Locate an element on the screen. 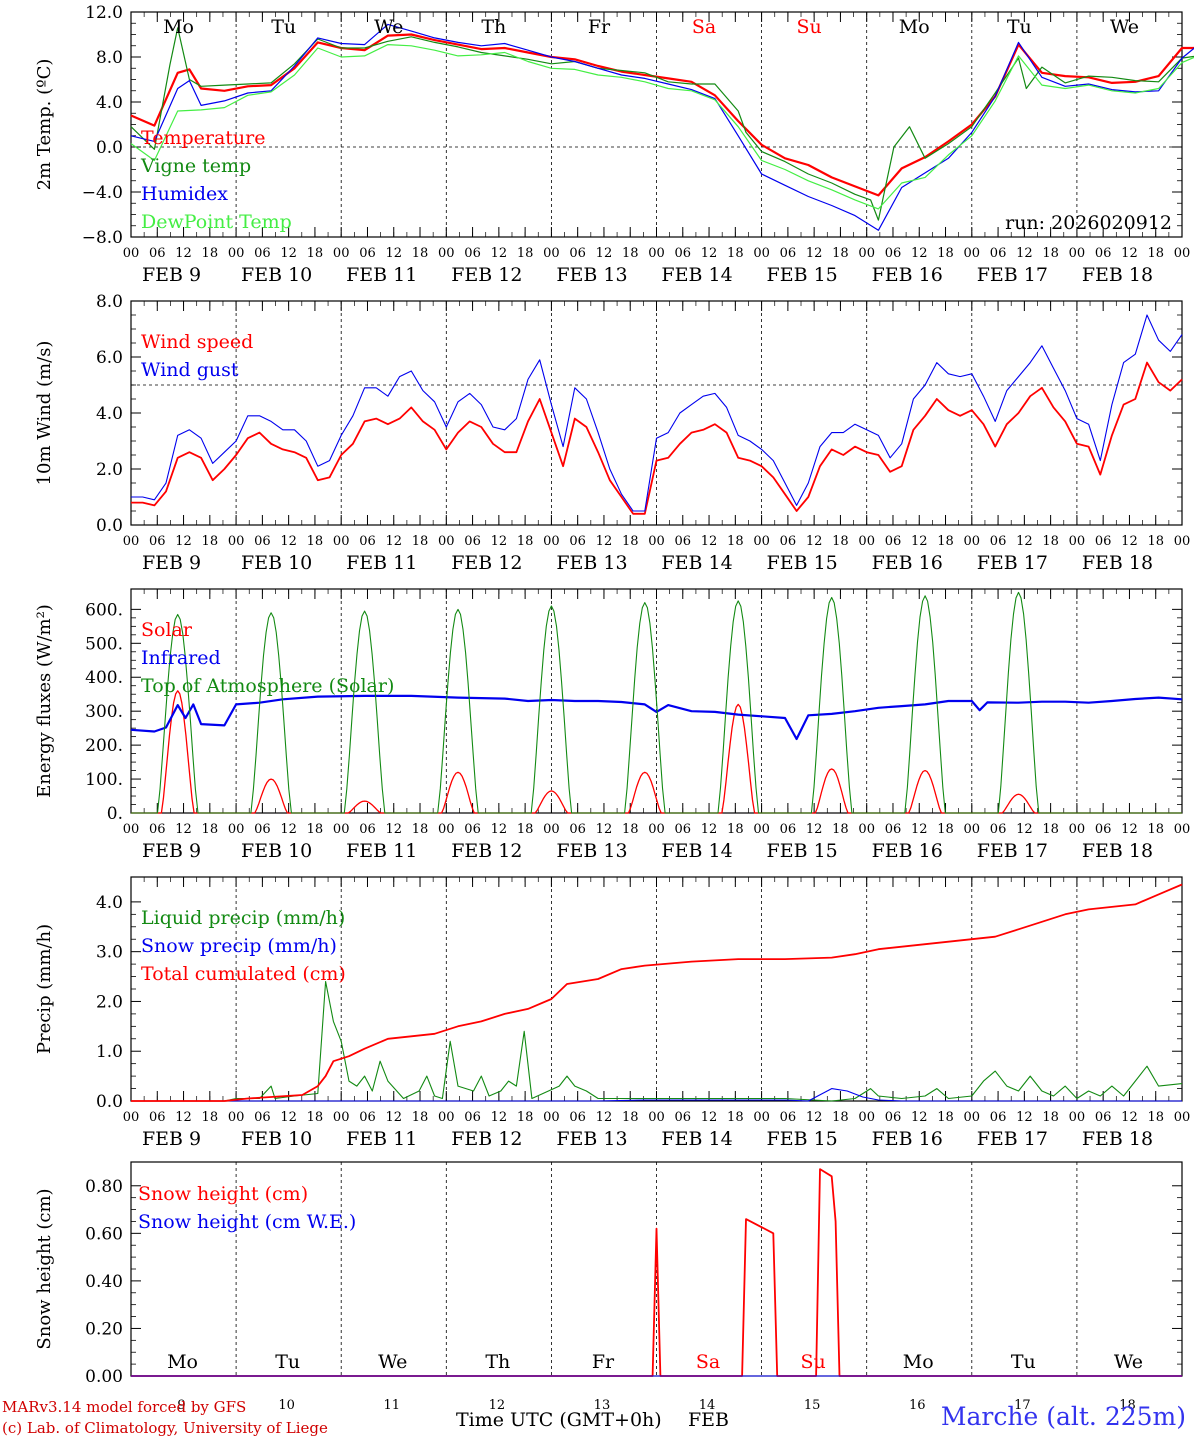  date-label: FEB 11 is located at coordinates (381, 1139).